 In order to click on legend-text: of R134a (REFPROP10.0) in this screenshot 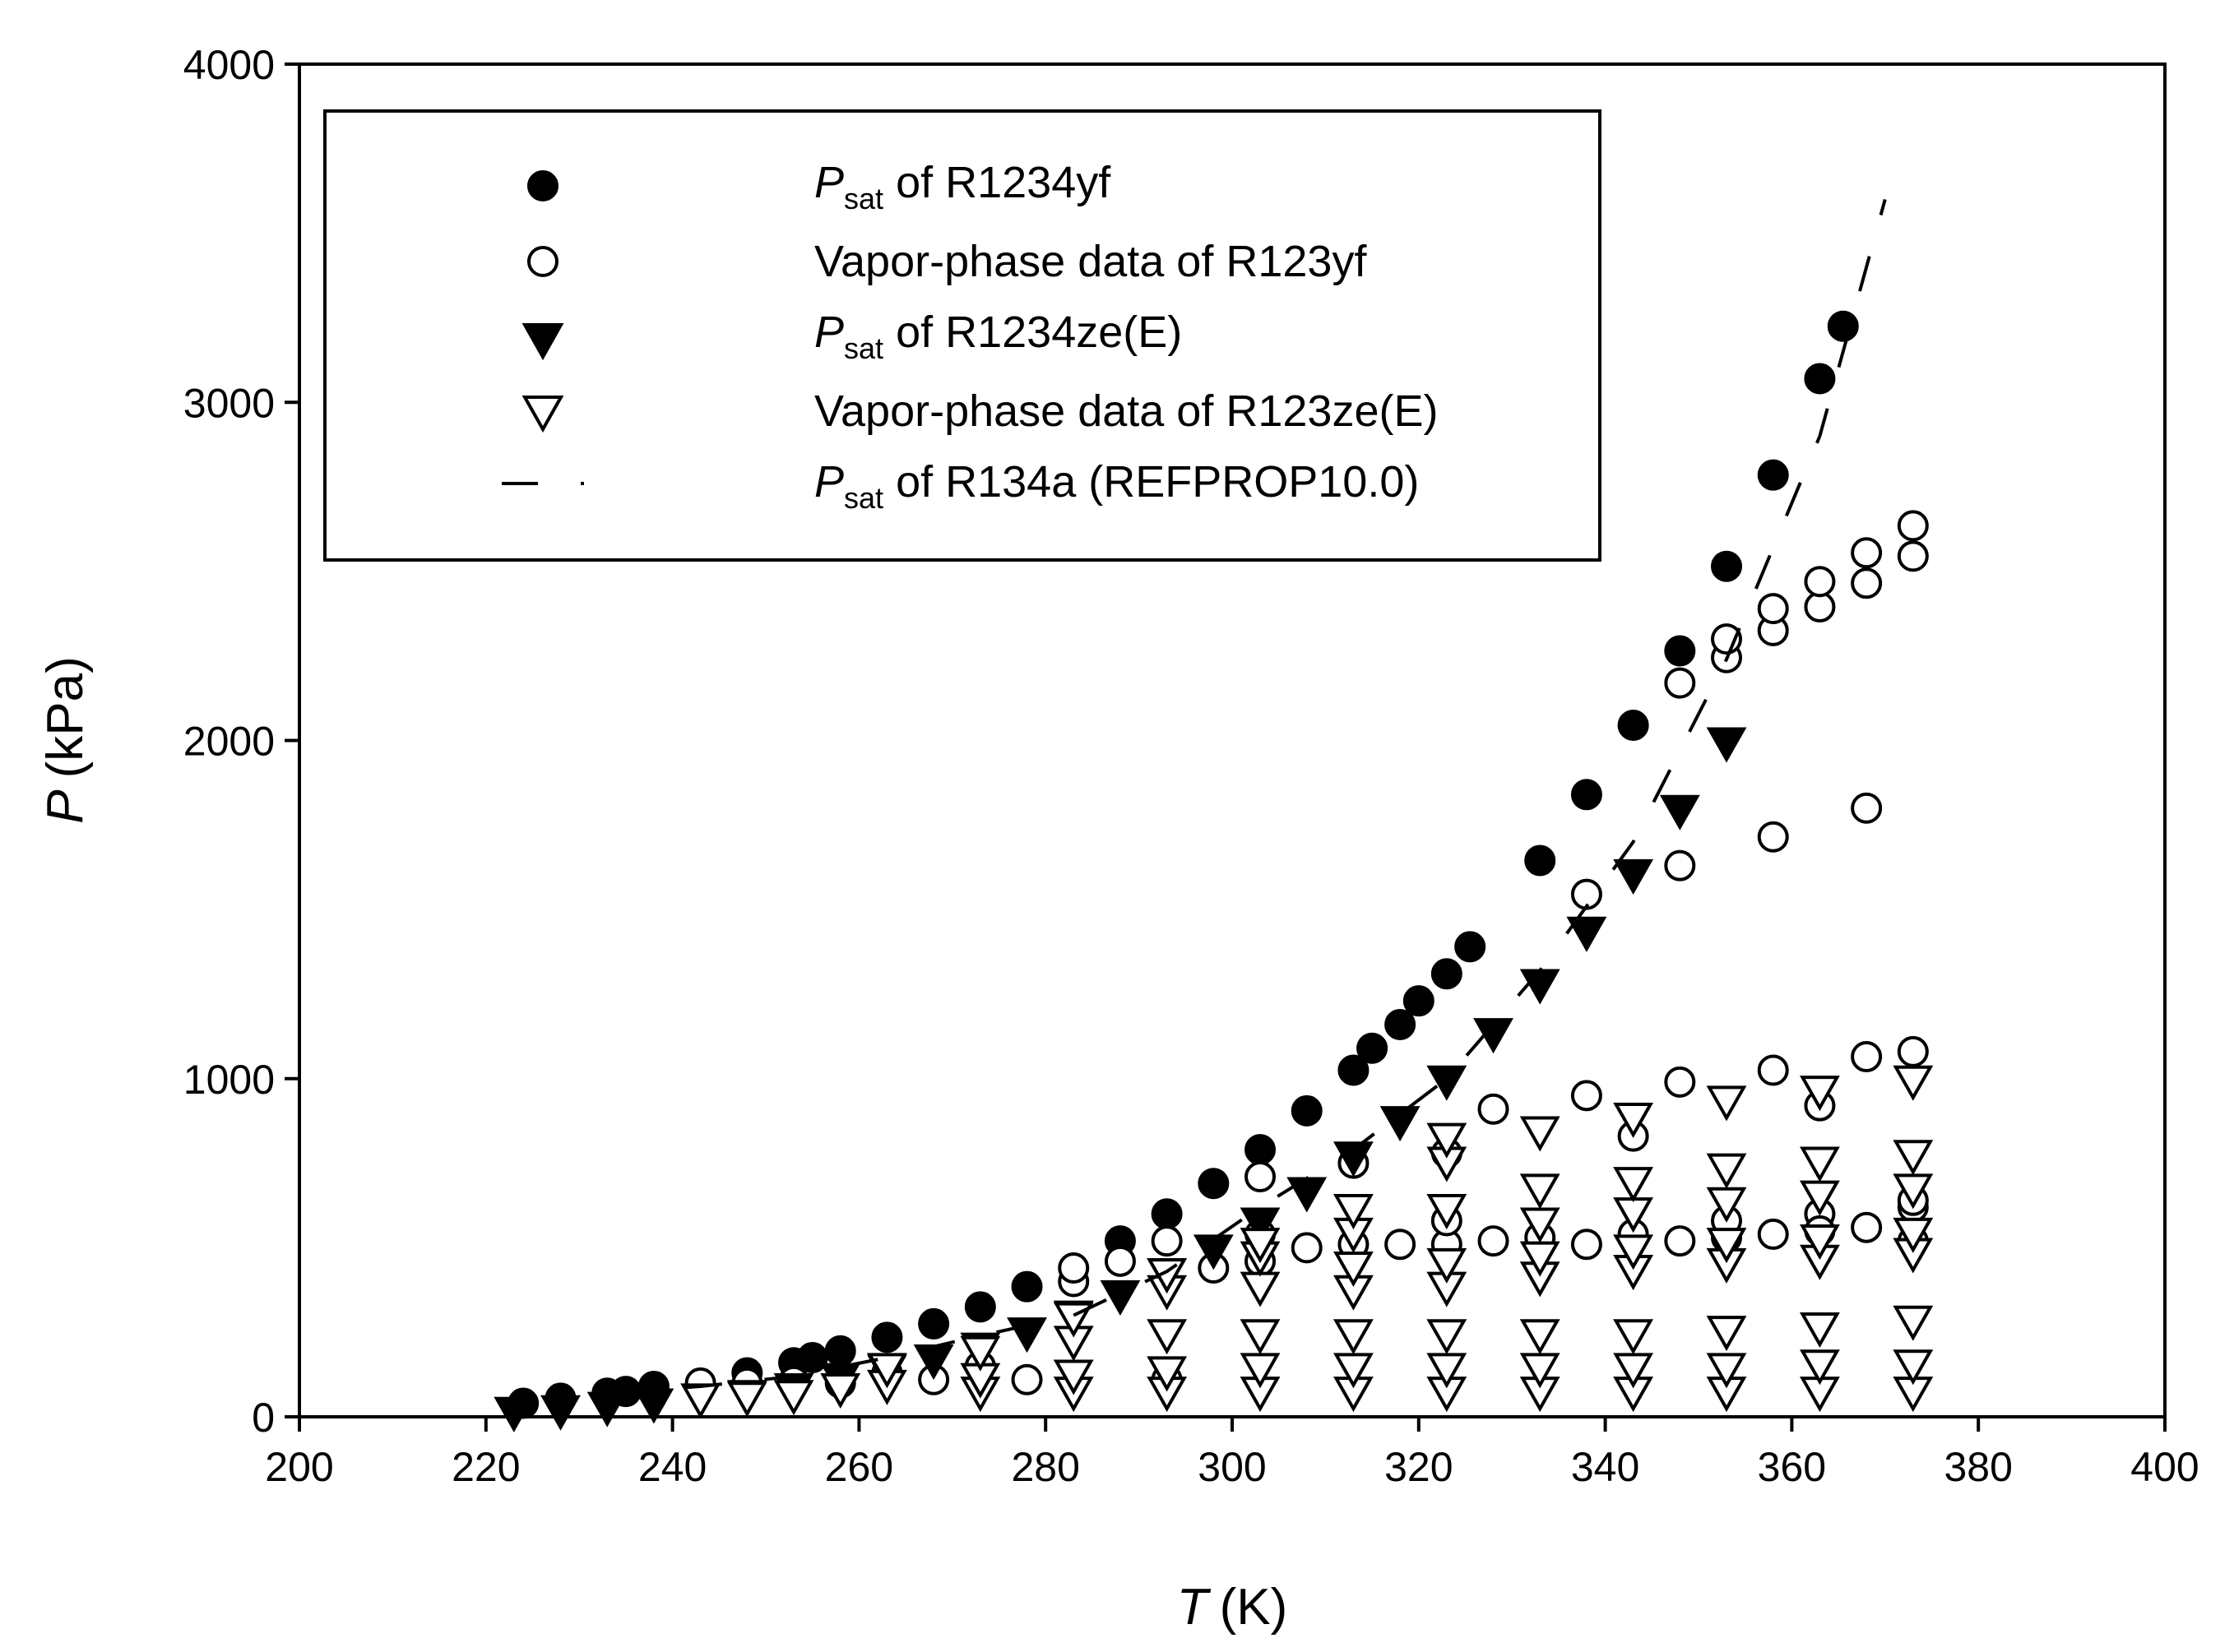, I will do `click(1151, 482)`.